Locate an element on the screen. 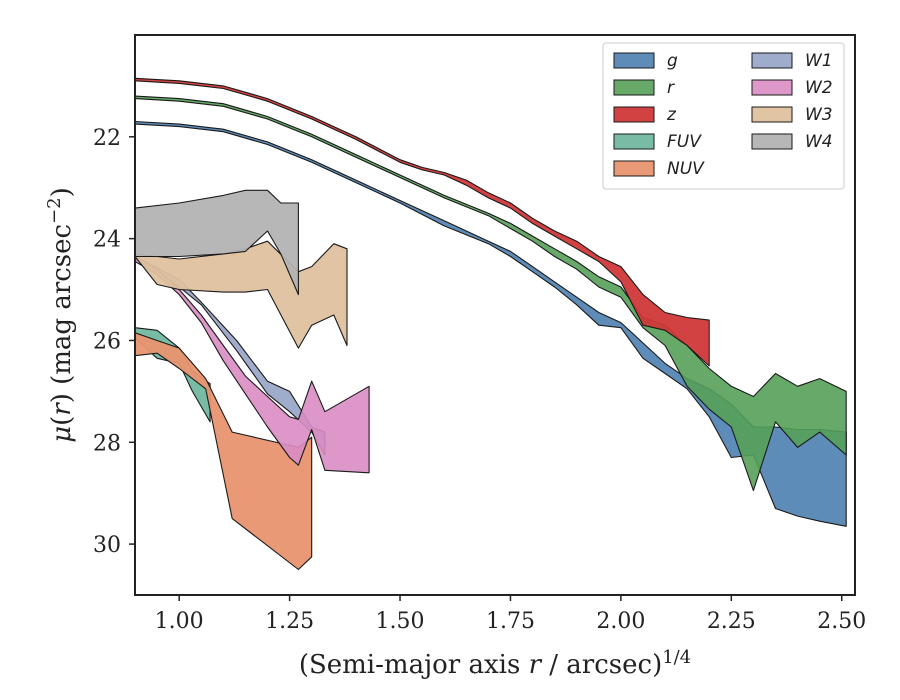  legend-swatch-w4 is located at coordinates (772, 141).